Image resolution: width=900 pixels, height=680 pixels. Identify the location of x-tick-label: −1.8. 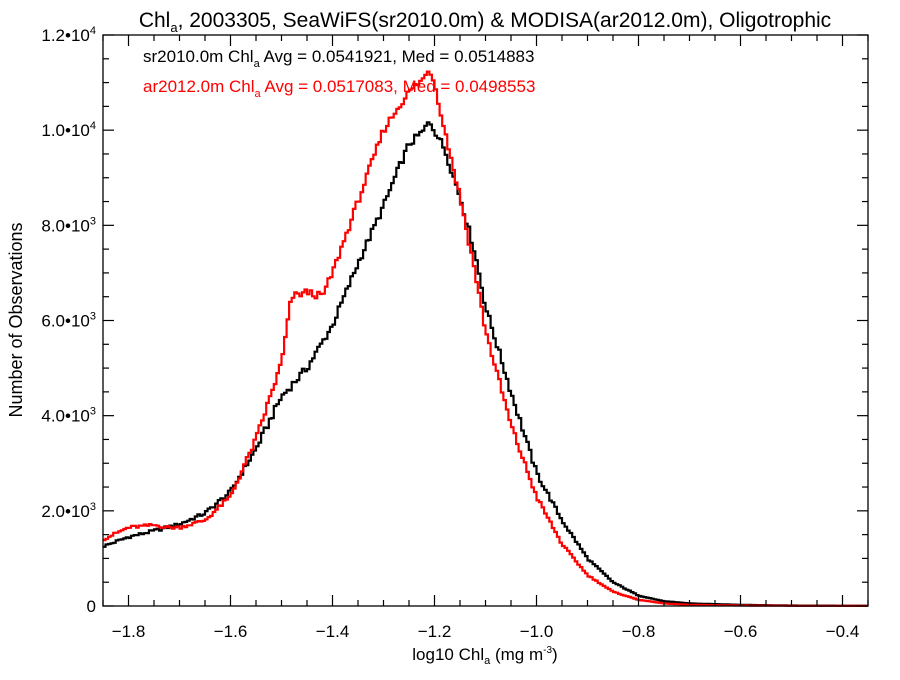
(129, 631).